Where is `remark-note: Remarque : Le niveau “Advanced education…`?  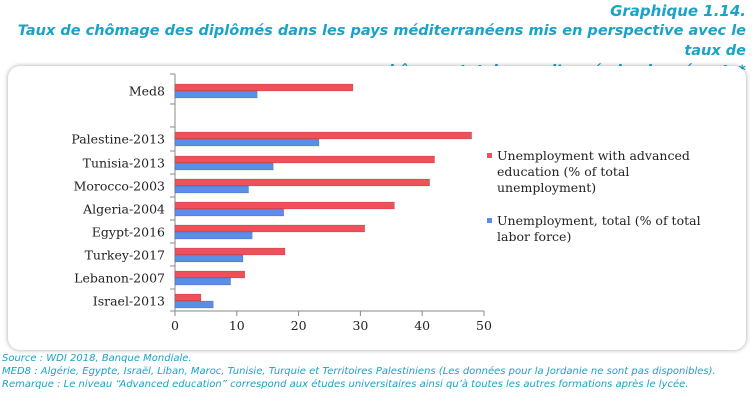 remark-note: Remarque : Le niveau “Advanced education… is located at coordinates (345, 384).